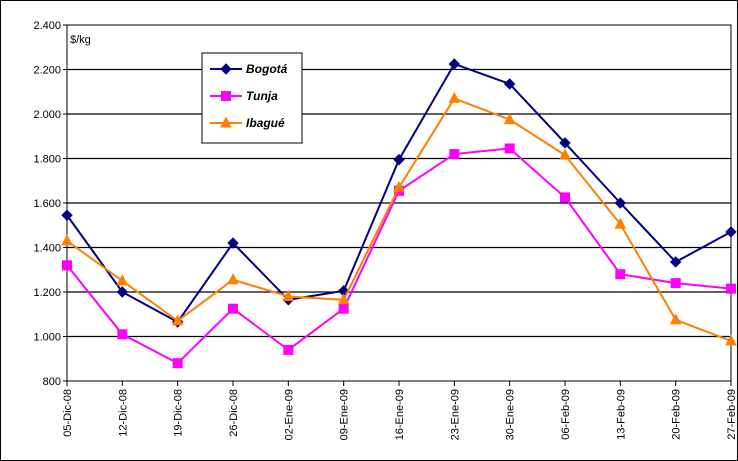  What do you see at coordinates (226, 69) in the screenshot?
I see `legend-marker-bogota` at bounding box center [226, 69].